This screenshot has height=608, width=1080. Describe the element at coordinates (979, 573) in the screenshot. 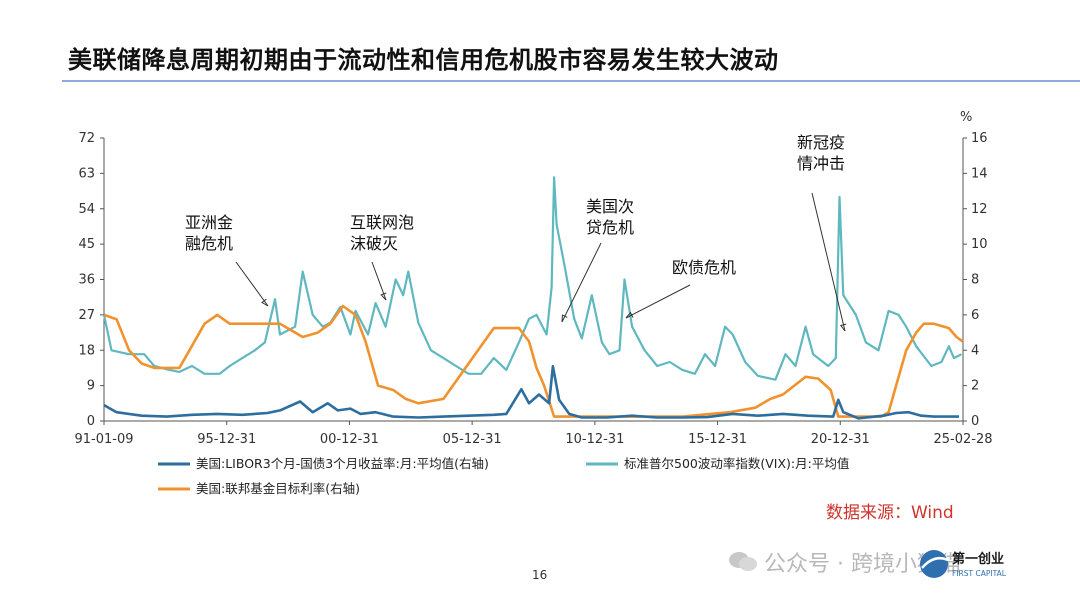

I see `logo-subtext: FIRST CAPITAL` at that location.